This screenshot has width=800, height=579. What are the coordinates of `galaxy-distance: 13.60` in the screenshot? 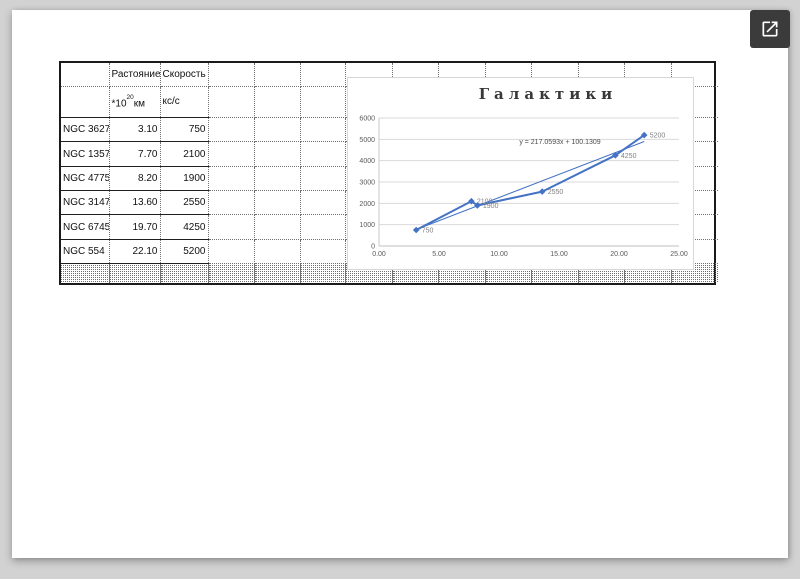 It's located at (135, 203).